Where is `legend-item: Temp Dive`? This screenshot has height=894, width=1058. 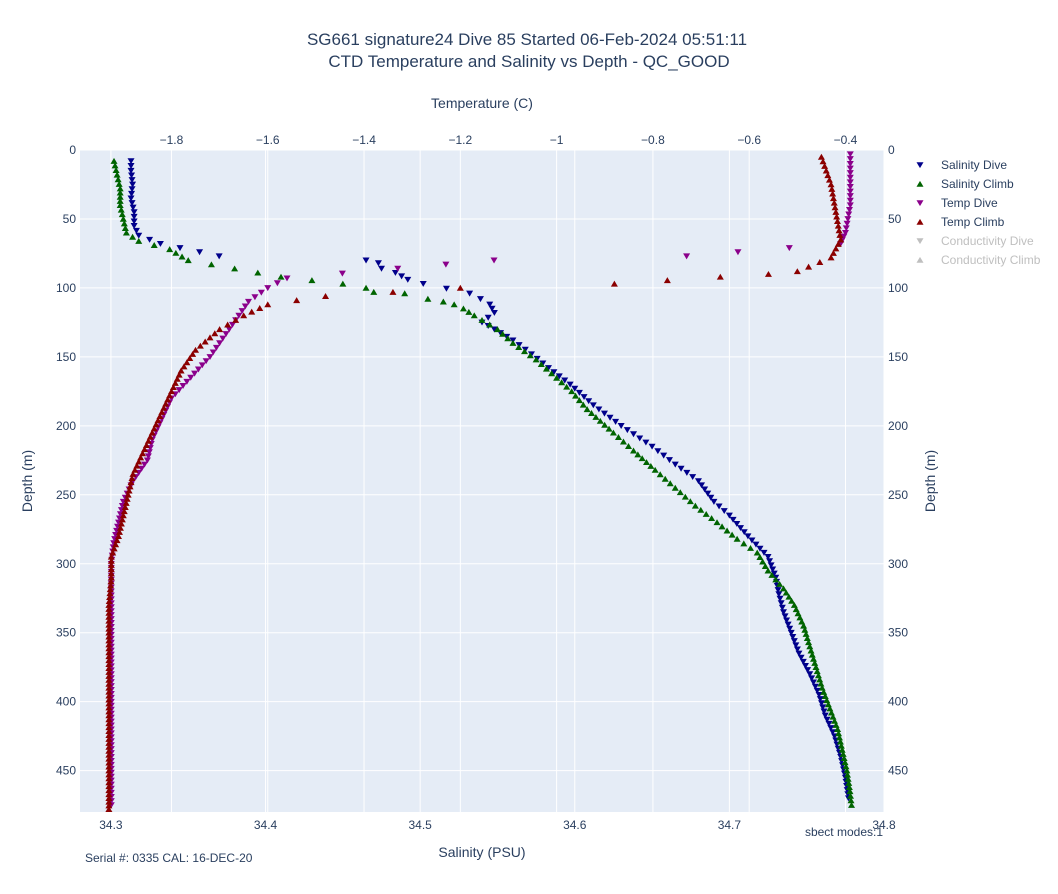
legend-item: Temp Dive is located at coordinates (957, 203).